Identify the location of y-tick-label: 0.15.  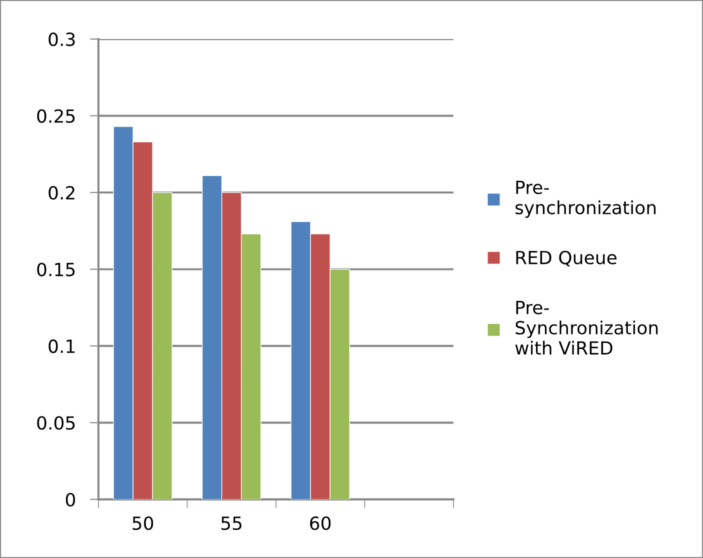
(56, 269).